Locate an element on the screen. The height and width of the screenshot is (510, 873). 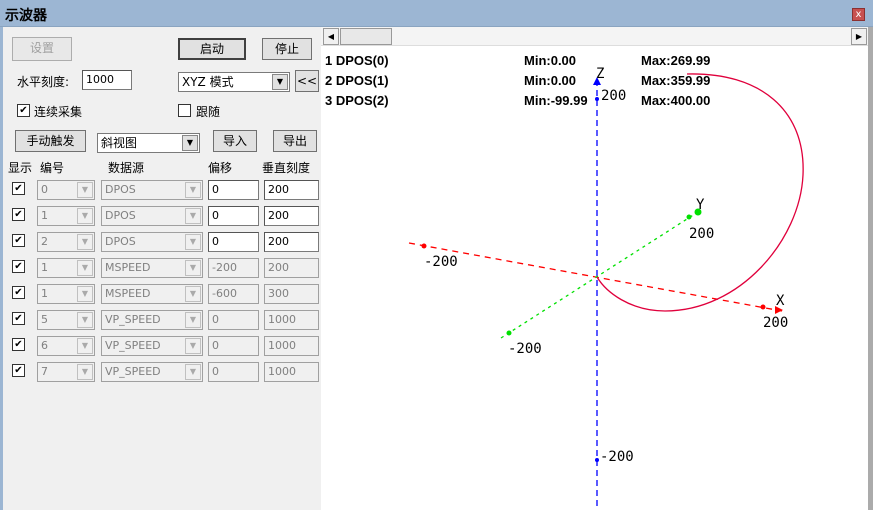
export-button: 导出 is located at coordinates (295, 141).